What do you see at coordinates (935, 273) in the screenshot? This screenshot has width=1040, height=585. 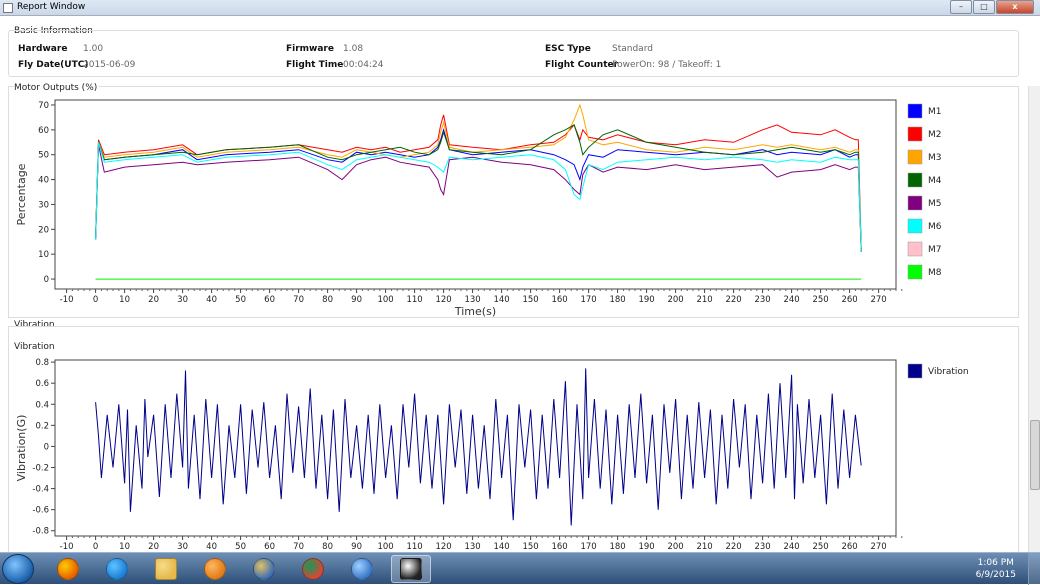 I see `legend-label: M8` at bounding box center [935, 273].